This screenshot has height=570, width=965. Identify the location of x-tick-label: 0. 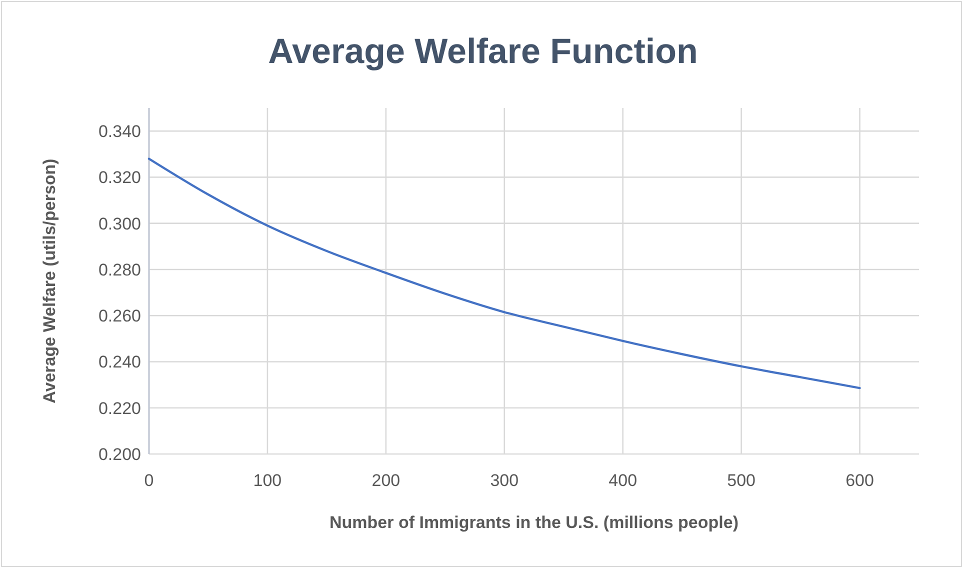
(149, 480).